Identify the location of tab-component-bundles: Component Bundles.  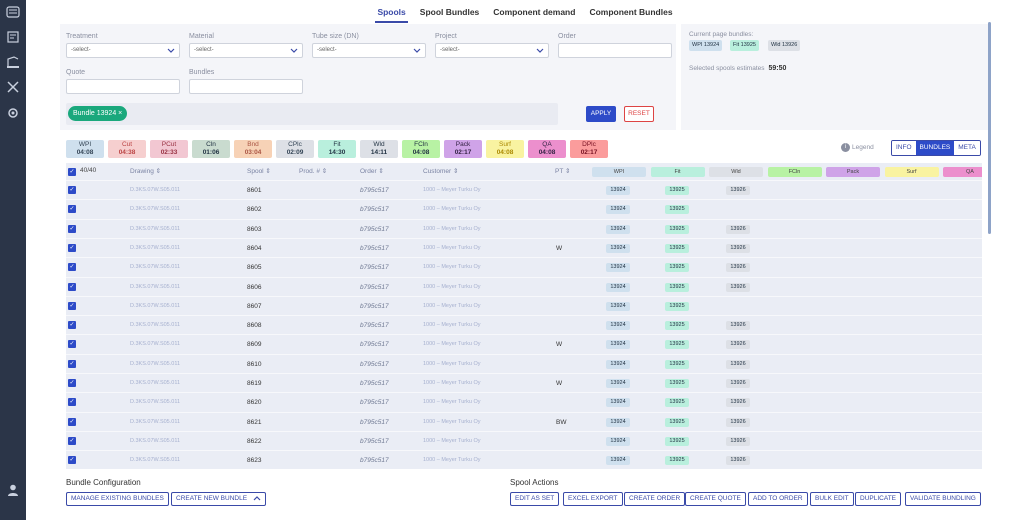
(631, 12).